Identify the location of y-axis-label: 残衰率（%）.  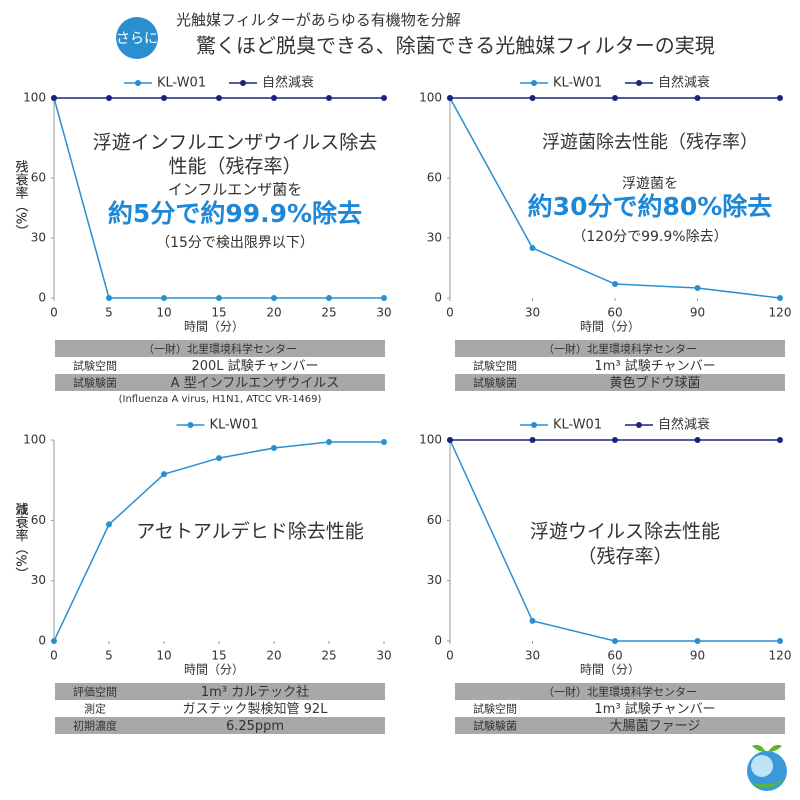
(21, 198).